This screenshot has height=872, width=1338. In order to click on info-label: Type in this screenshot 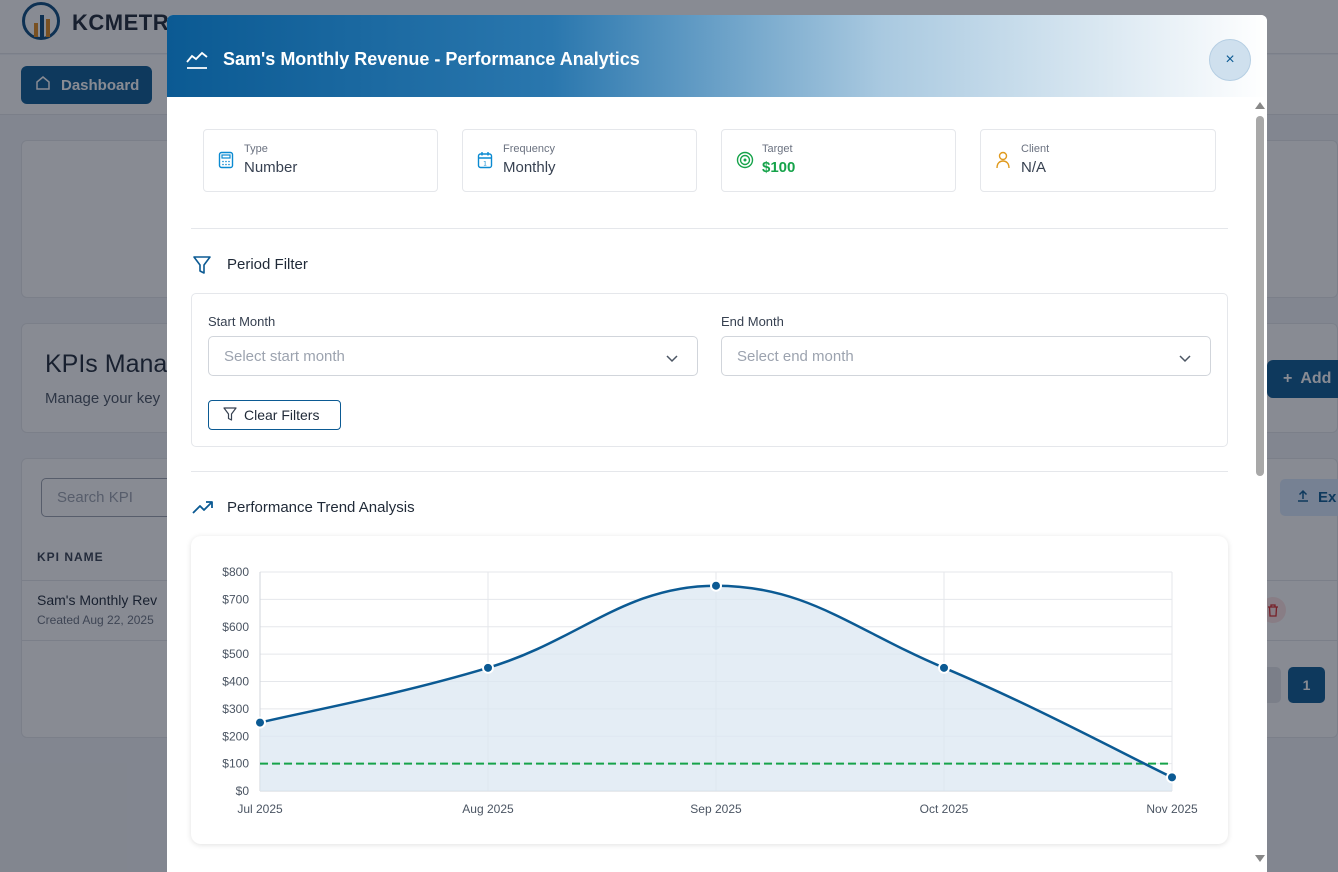, I will do `click(256, 149)`.